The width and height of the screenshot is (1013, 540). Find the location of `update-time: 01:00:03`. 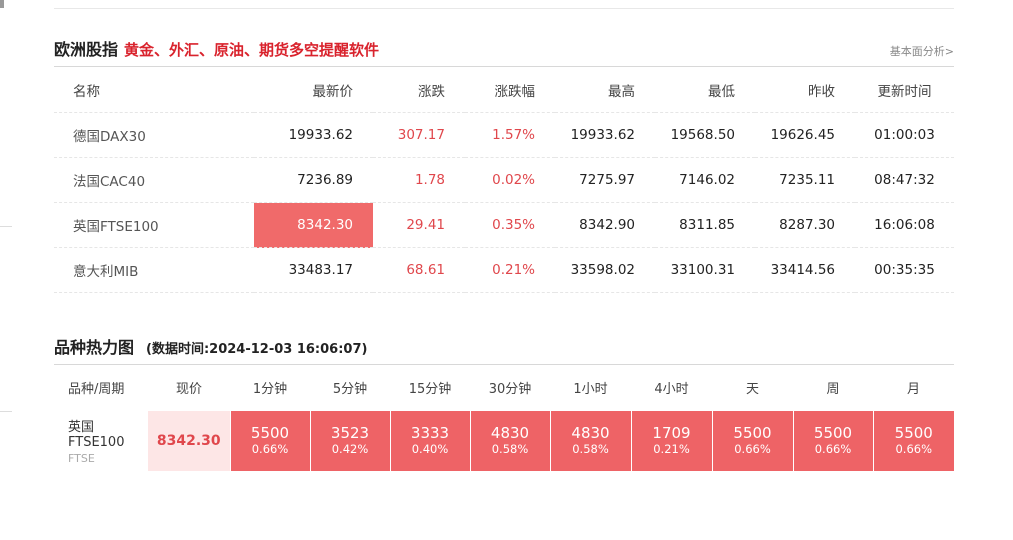

update-time: 01:00:03 is located at coordinates (904, 135).